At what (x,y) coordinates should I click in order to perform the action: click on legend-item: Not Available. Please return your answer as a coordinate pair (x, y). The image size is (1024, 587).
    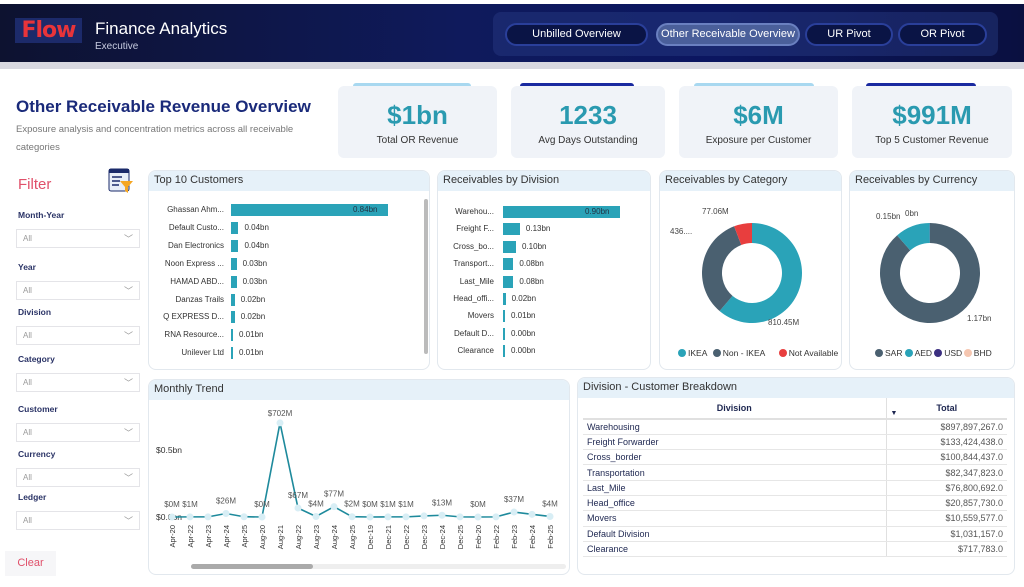
    Looking at the image, I should click on (808, 353).